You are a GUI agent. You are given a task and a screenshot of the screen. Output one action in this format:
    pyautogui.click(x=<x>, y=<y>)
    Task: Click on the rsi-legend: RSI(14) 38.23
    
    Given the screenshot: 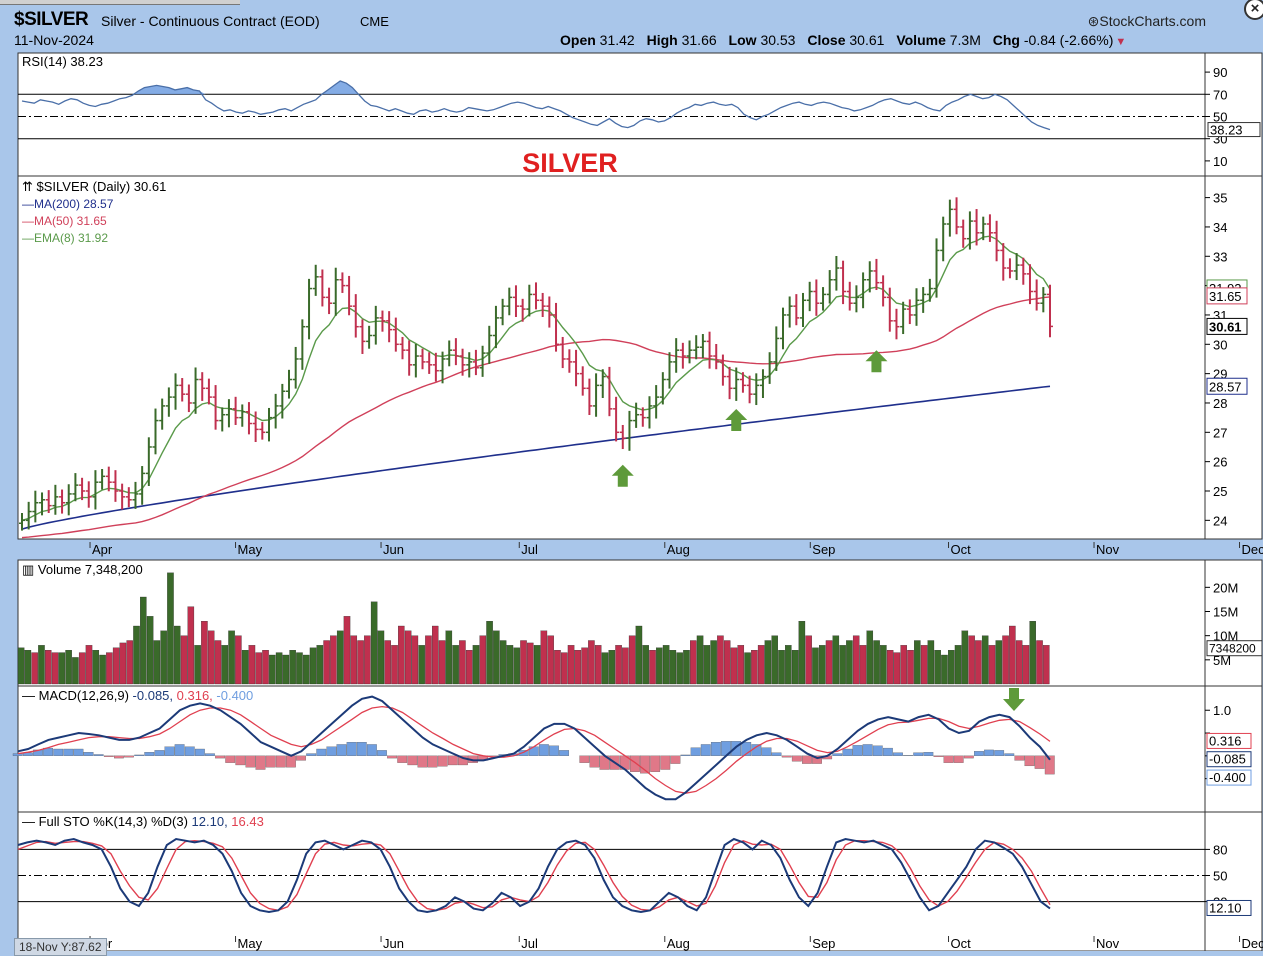 What is the action you would take?
    pyautogui.click(x=62, y=61)
    